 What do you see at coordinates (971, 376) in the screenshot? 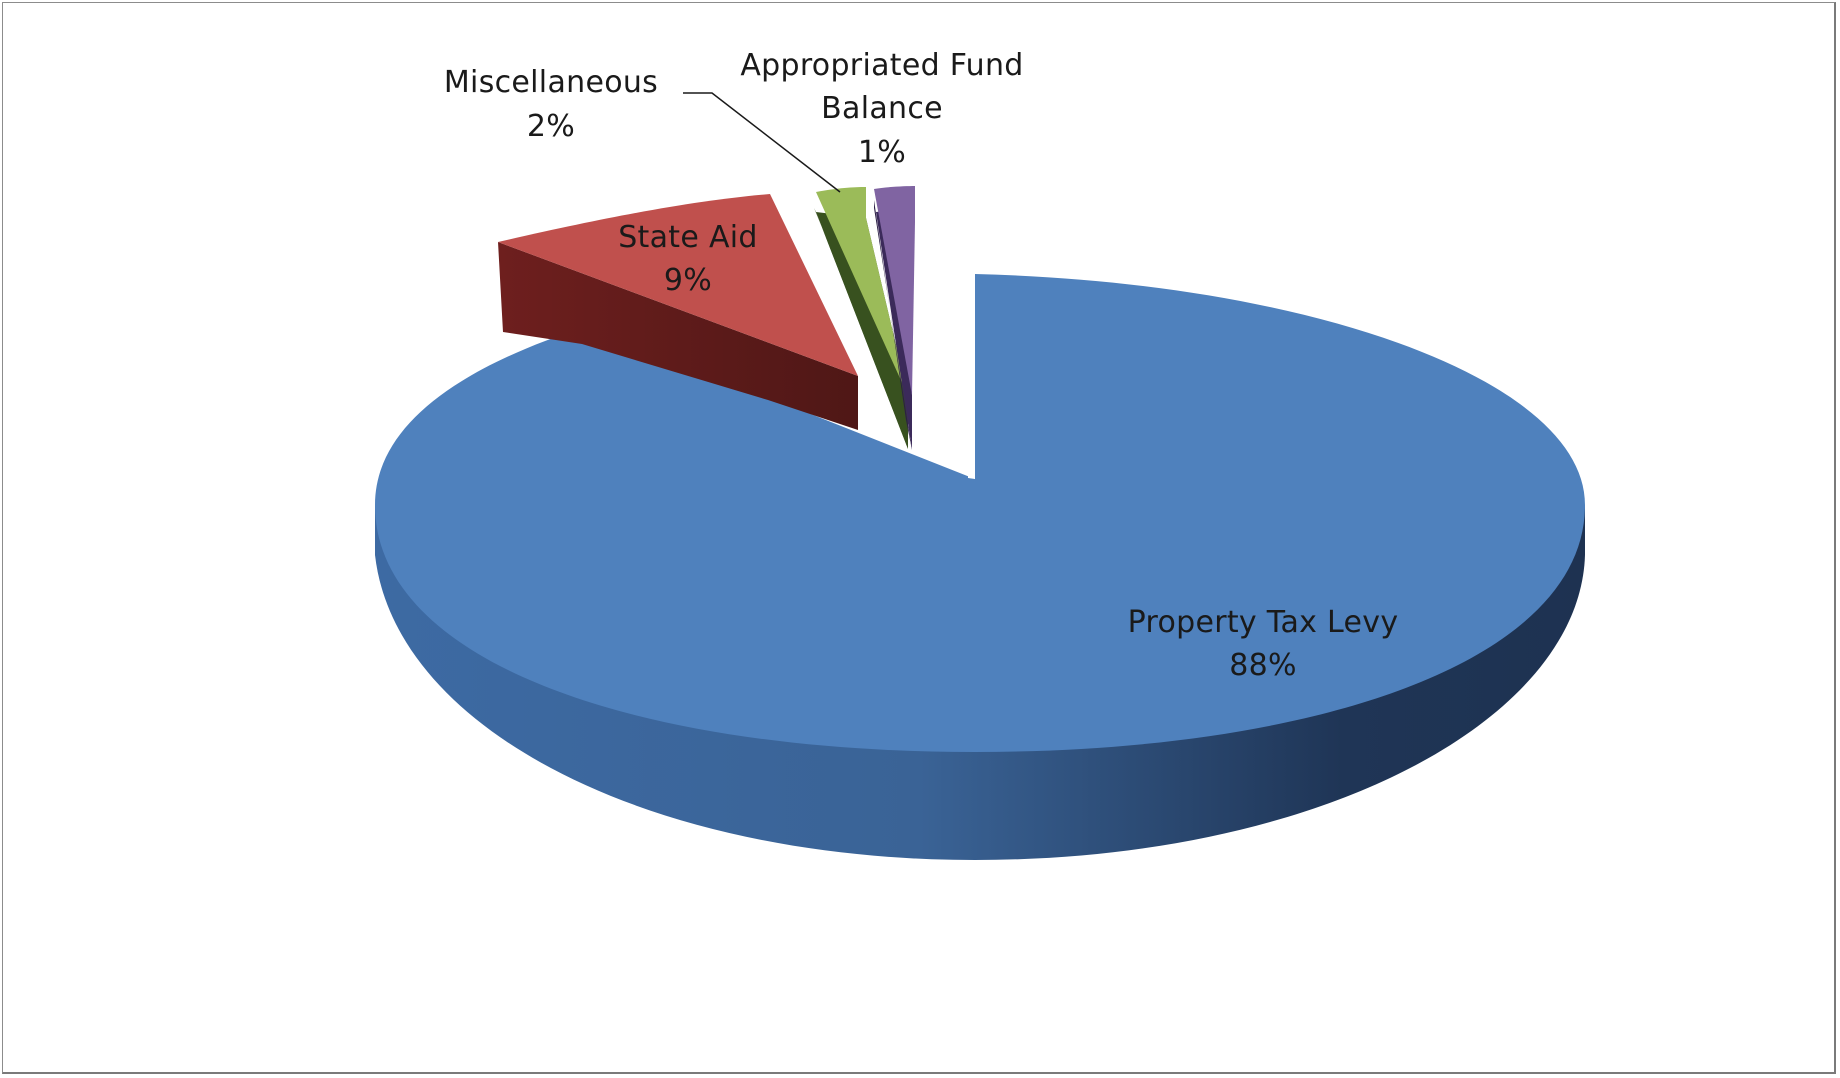
I see `slice-property-tax-levy-cut-face` at bounding box center [971, 376].